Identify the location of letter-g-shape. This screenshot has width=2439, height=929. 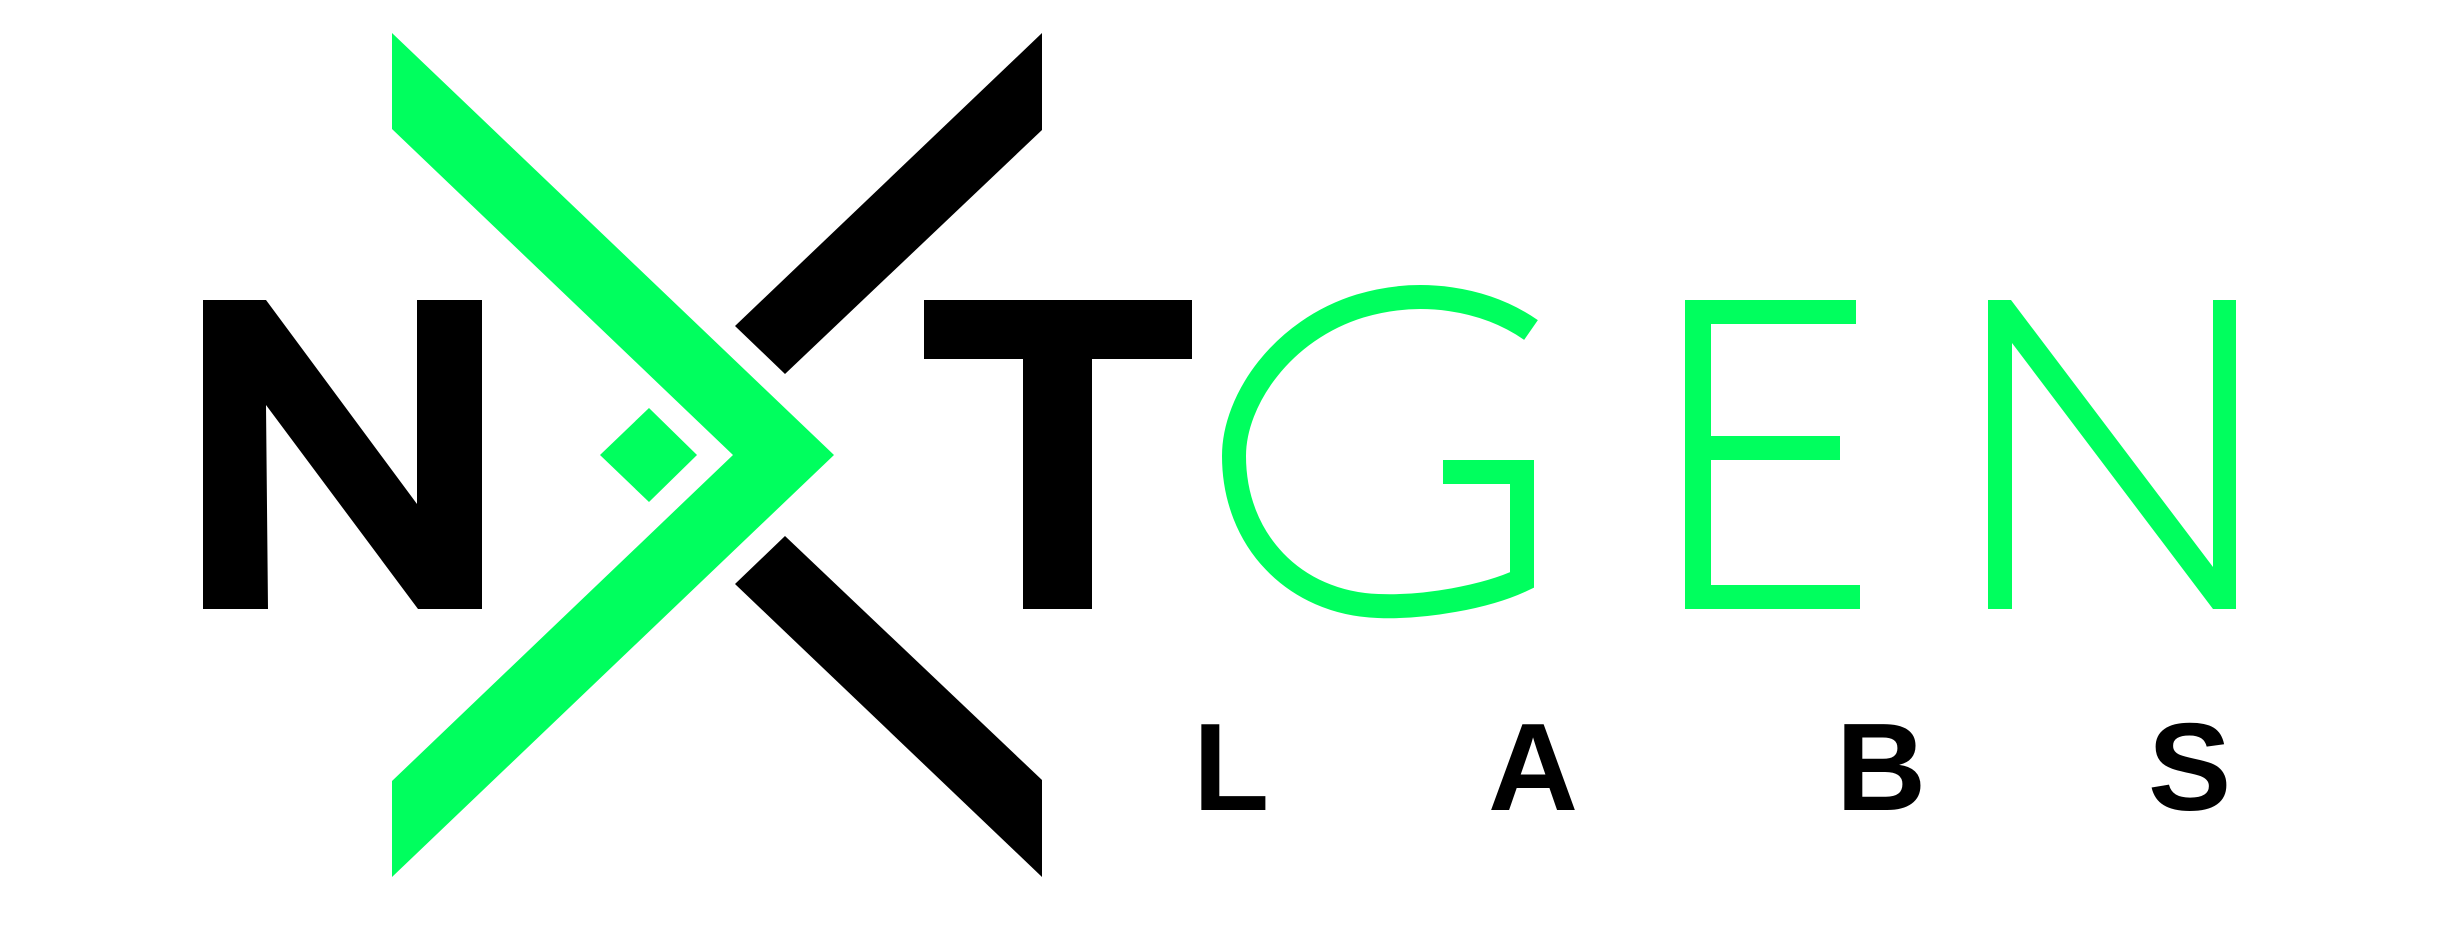
(1379, 452).